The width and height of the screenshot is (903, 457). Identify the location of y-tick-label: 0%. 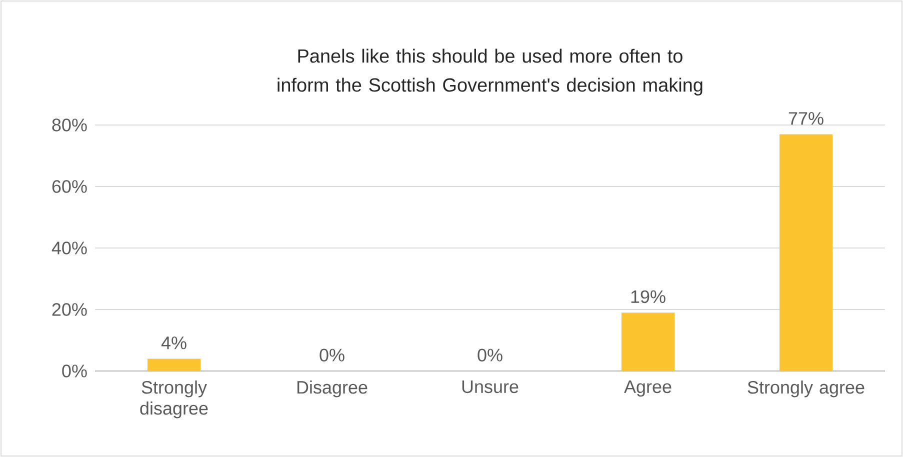
(74, 371).